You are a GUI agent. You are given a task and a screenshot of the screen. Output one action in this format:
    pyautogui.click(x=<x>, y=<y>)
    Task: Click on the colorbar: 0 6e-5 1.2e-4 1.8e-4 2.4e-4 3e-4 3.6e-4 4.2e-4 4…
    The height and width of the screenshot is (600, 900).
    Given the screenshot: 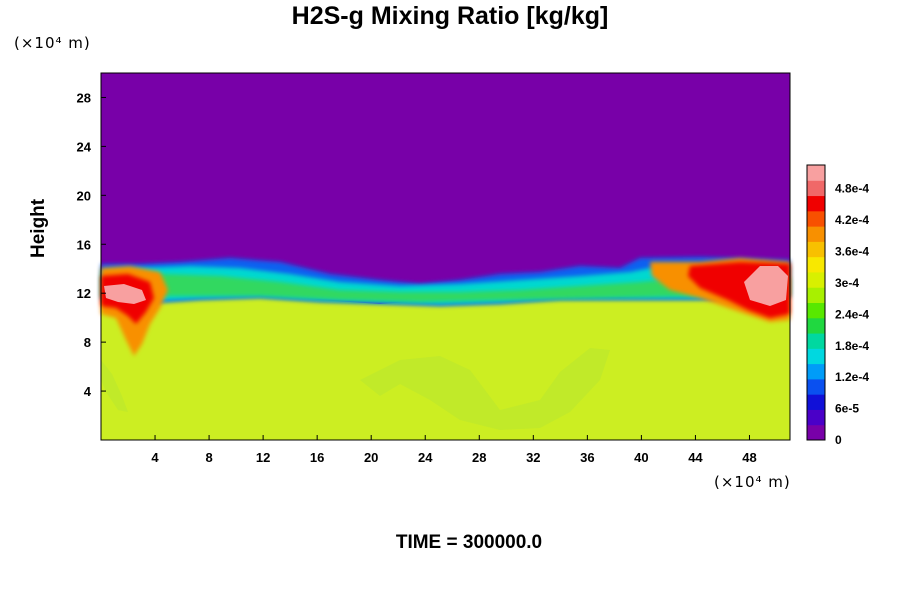 What is the action you would take?
    pyautogui.click(x=837, y=305)
    